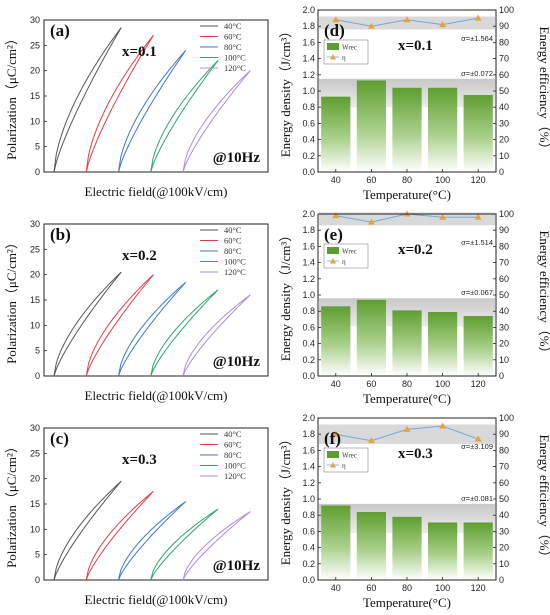 This screenshot has width=550, height=615. I want to click on y-tick-label: 0.2, so click(308, 156).